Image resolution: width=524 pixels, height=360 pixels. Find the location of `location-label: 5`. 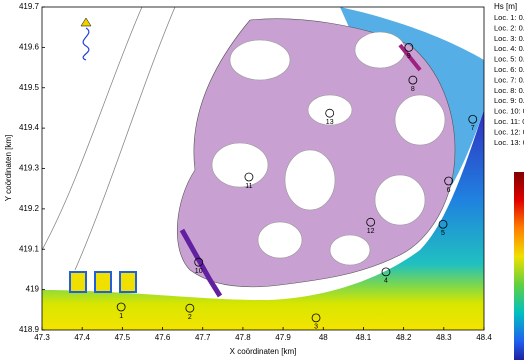

location-label: 5 is located at coordinates (443, 233).